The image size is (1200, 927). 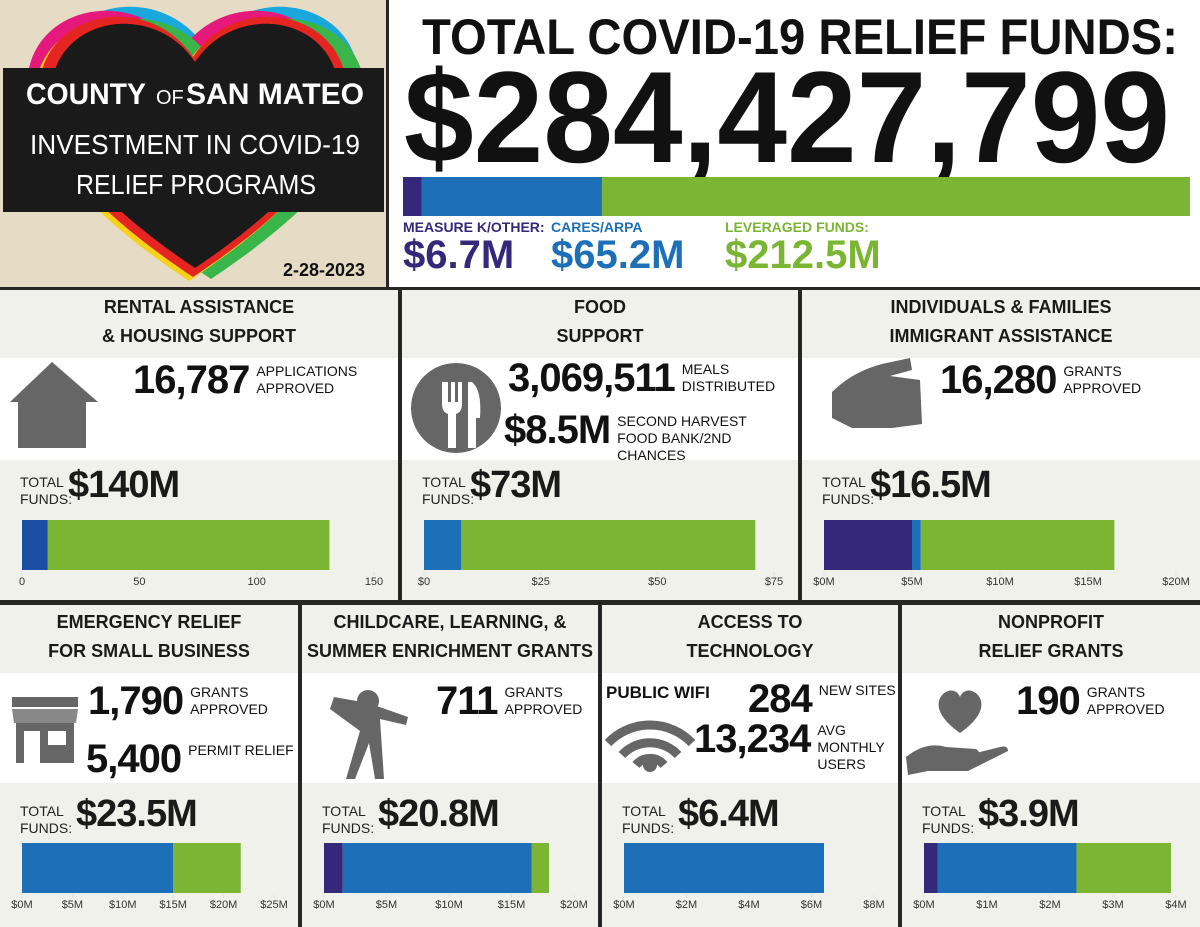 What do you see at coordinates (193, 140) in the screenshot?
I see `logo-box` at bounding box center [193, 140].